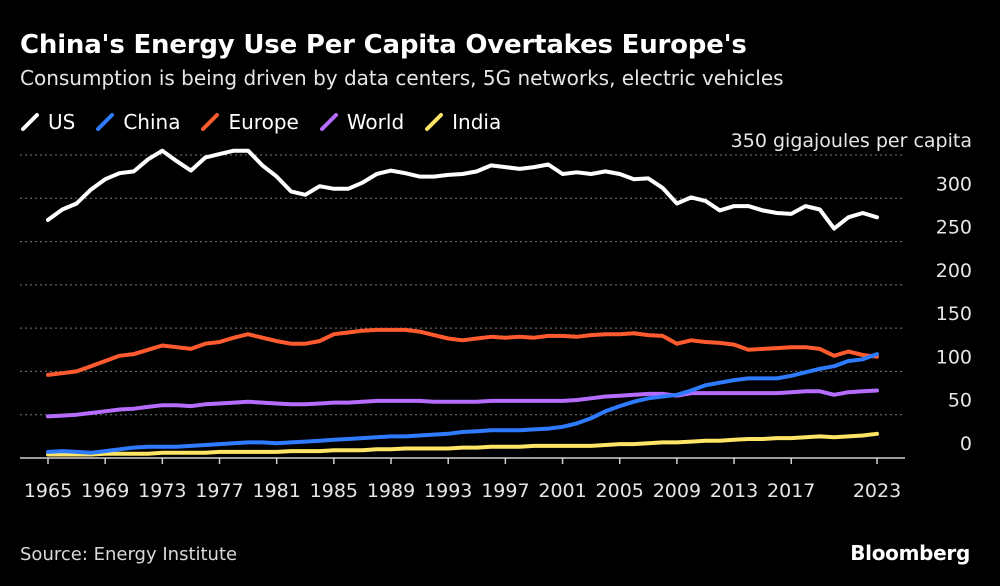 This screenshot has height=586, width=1000. What do you see at coordinates (391, 491) in the screenshot?
I see `x-tick-label-1989: 1989` at bounding box center [391, 491].